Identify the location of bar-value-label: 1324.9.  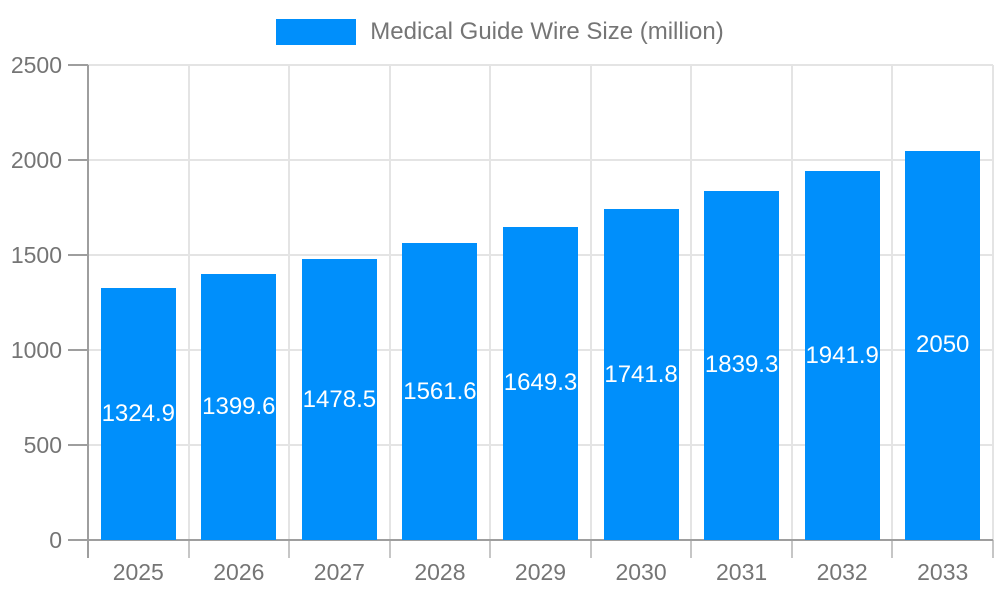
(138, 414).